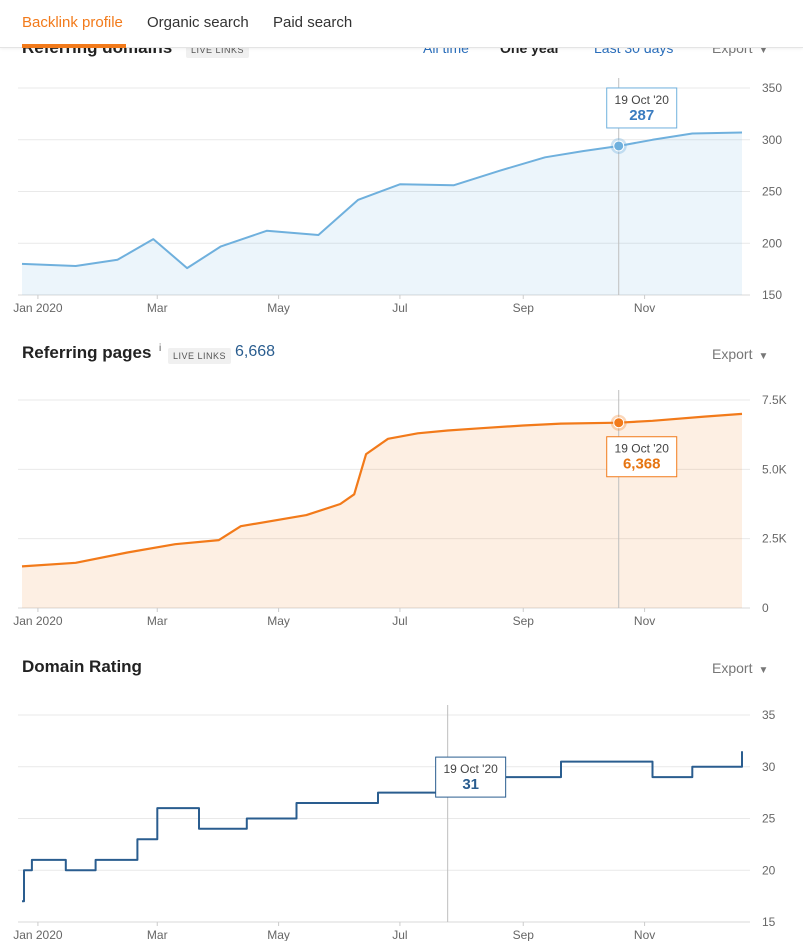  I want to click on info-icon: i, so click(160, 348).